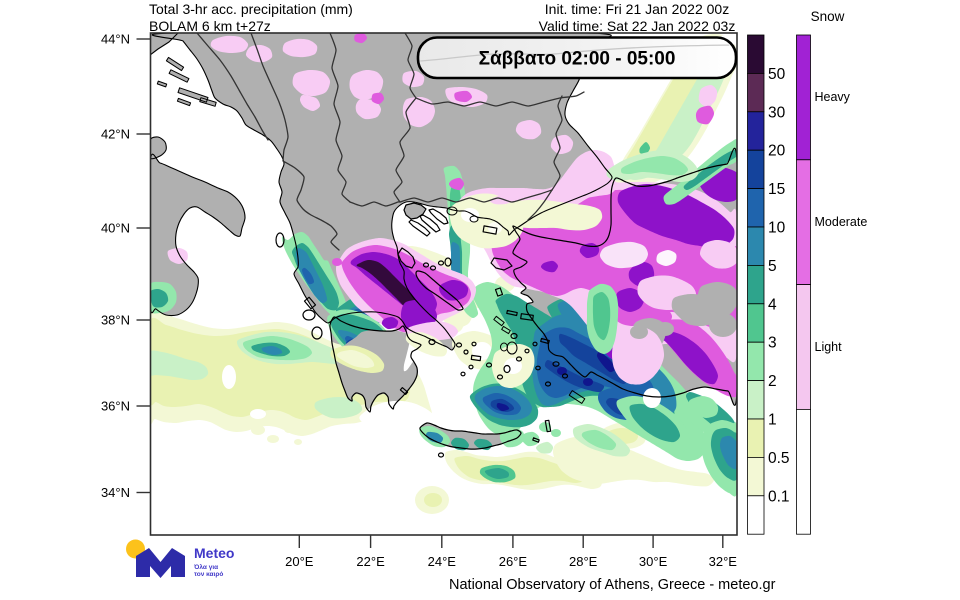 The image size is (960, 600). What do you see at coordinates (653, 561) in the screenshot?
I see `svg-text: 30°E` at bounding box center [653, 561].